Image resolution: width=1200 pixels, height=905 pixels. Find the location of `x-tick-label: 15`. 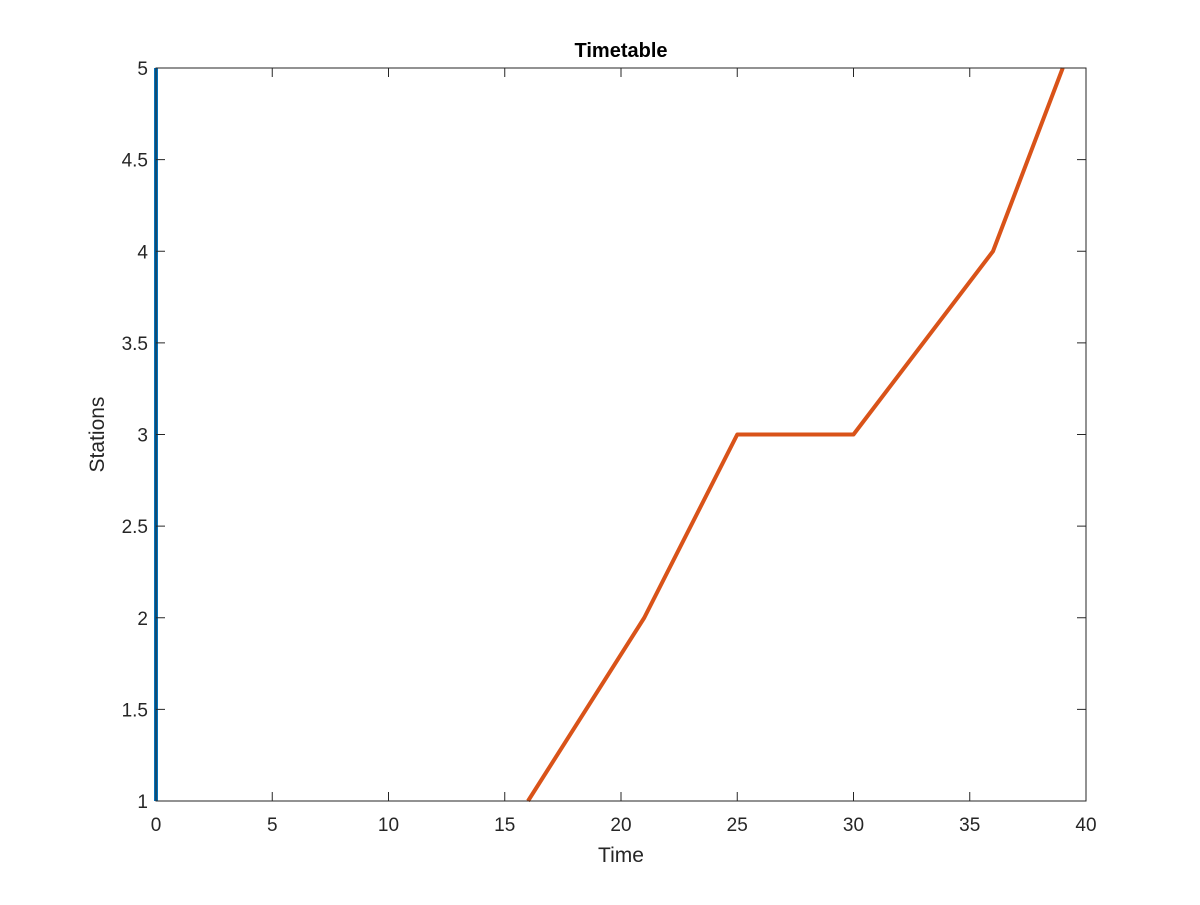

x-tick-label: 15 is located at coordinates (504, 825).